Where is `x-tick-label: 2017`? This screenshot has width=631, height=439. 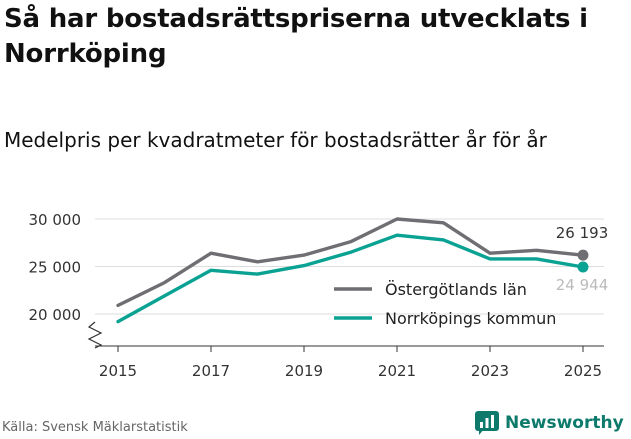 x-tick-label: 2017 is located at coordinates (211, 371).